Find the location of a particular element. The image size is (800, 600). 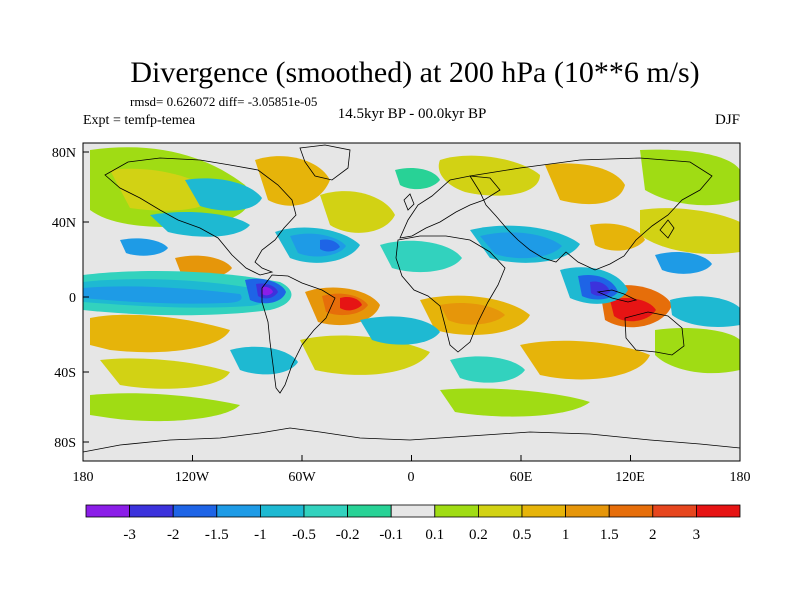

colorbar-label: -0.5 is located at coordinates (304, 535).